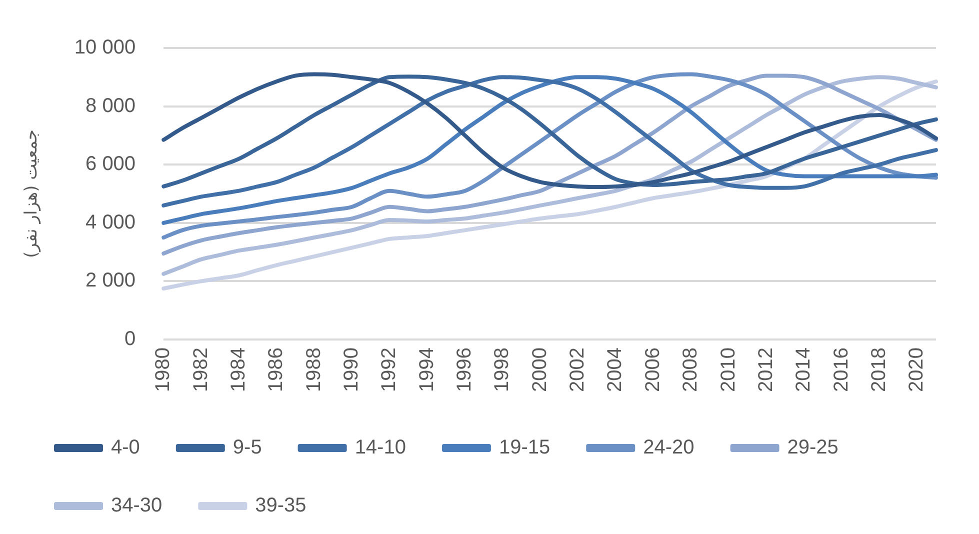 The height and width of the screenshot is (534, 979). I want to click on legend-label: 19-15, so click(524, 447).